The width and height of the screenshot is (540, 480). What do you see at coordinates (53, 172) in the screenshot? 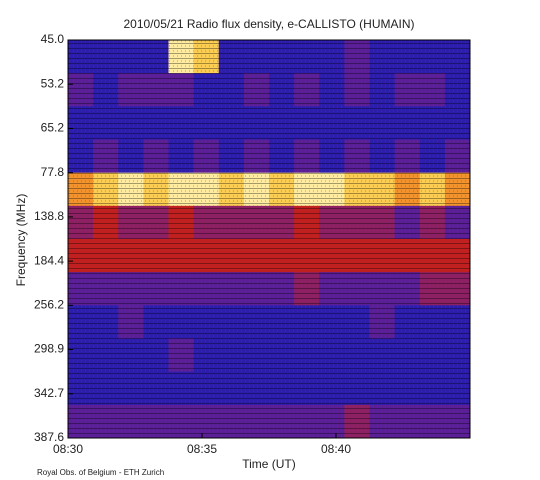
I see `y-tick-label: 77.8` at bounding box center [53, 172].